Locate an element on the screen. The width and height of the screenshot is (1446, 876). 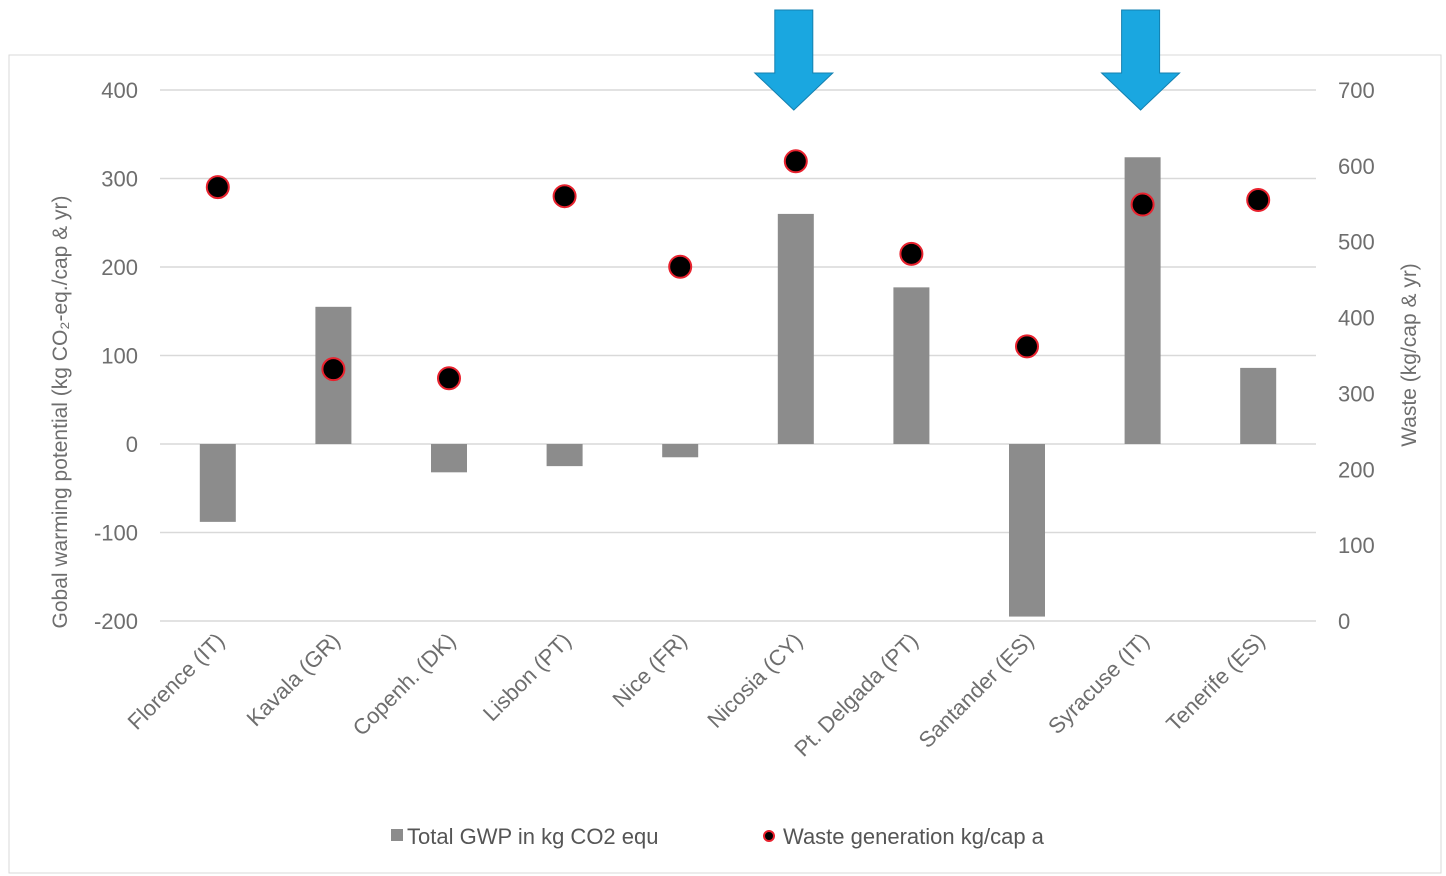
right-tick-label: 100 is located at coordinates (1356, 545).